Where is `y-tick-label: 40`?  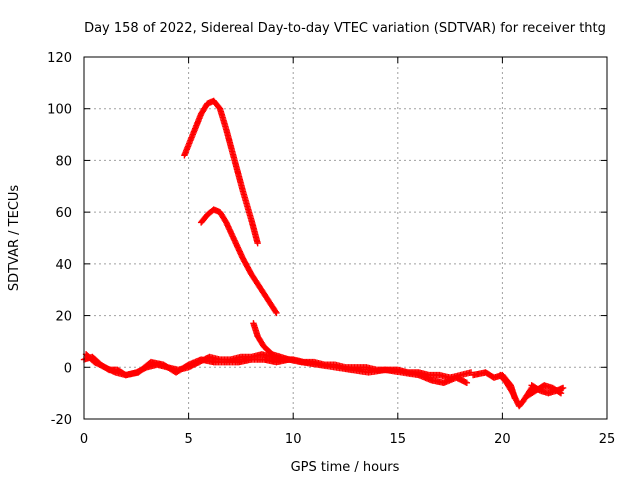
y-tick-label: 40 is located at coordinates (63, 265).